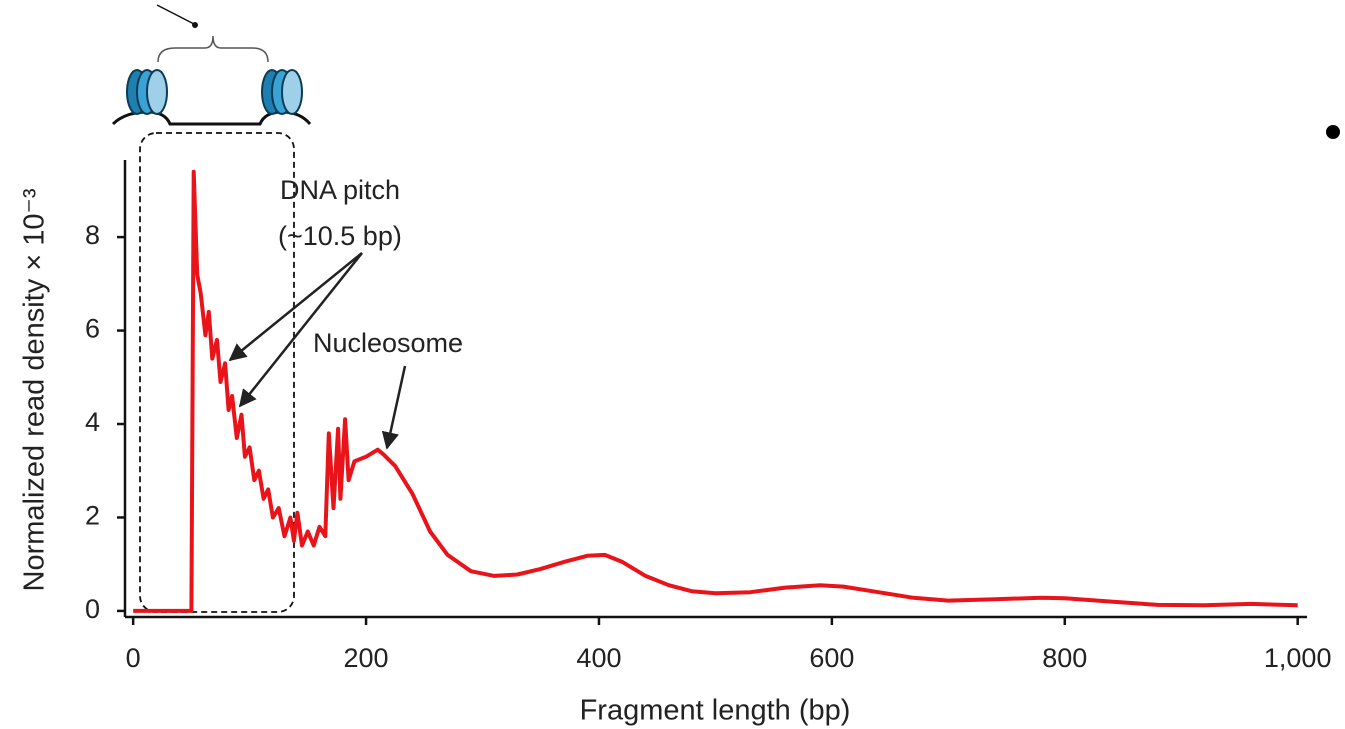 The width and height of the screenshot is (1345, 729). I want to click on annotation-arrows, so click(317, 351).